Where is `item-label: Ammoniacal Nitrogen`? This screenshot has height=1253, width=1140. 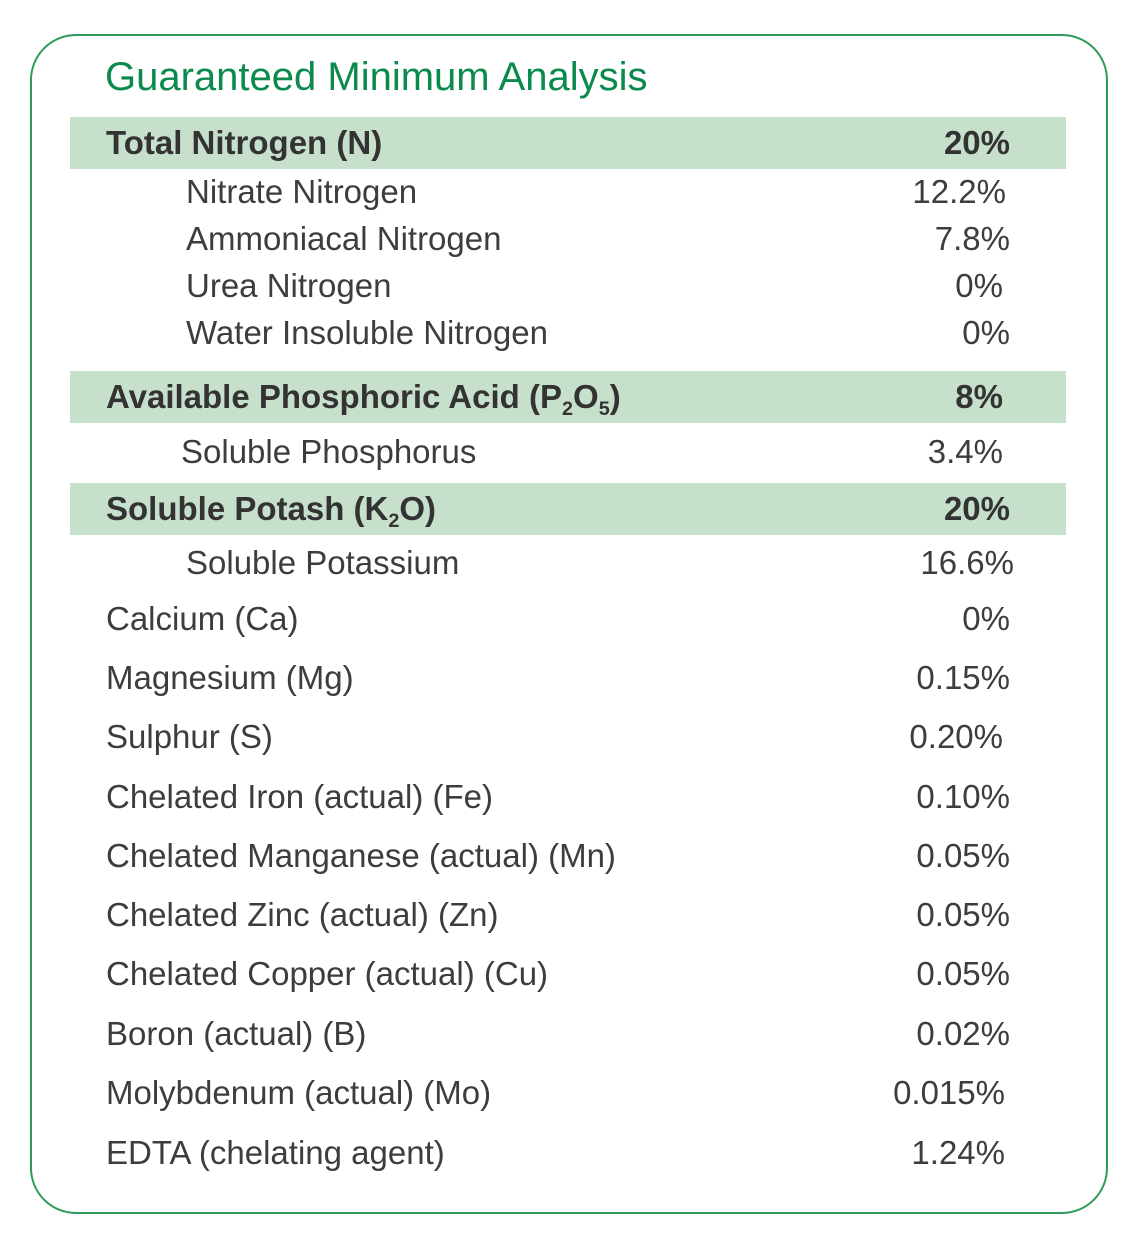 item-label: Ammoniacal Nitrogen is located at coordinates (344, 238).